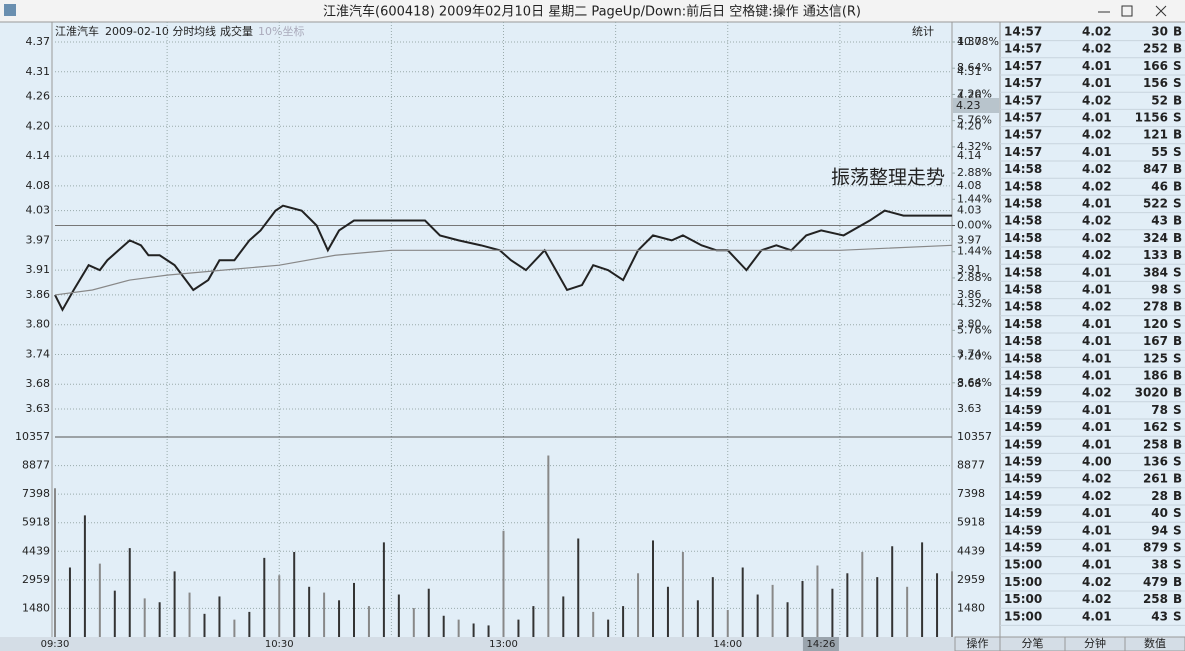 This screenshot has height=651, width=1185. I want to click on y-right-tick-label: 4.20, so click(969, 125).